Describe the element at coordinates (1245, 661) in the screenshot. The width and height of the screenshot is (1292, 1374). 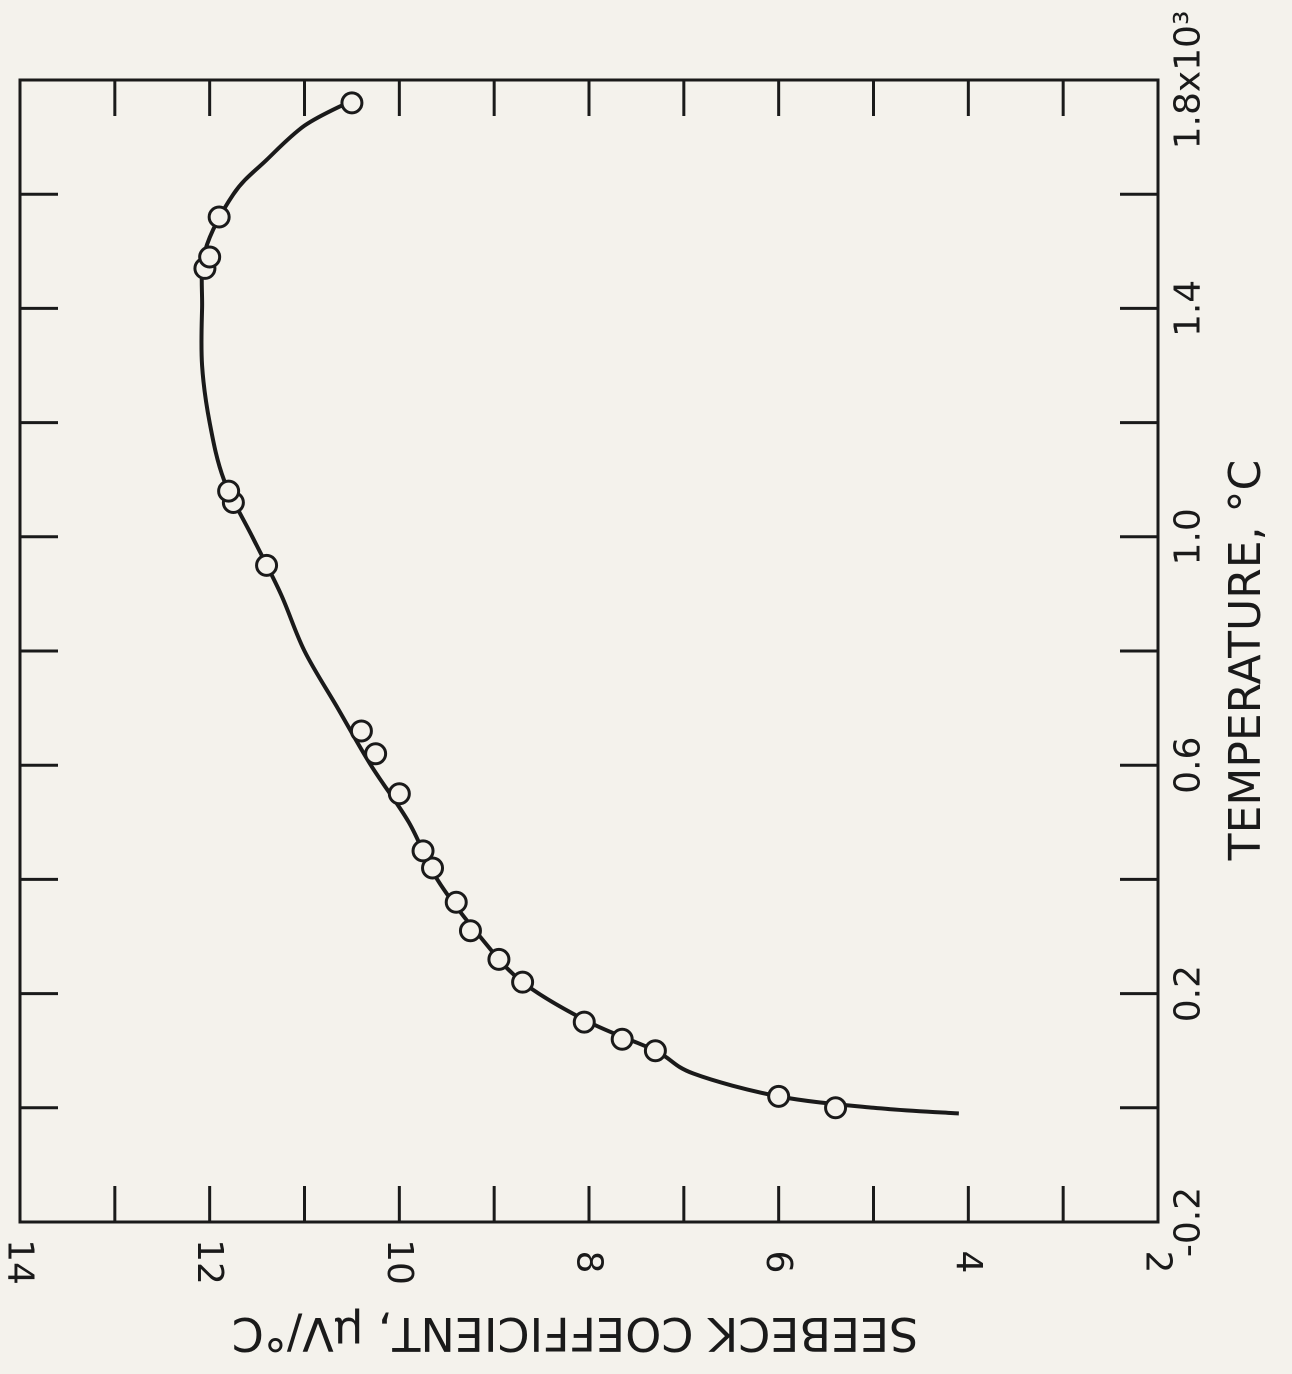
I see `x-axis-label: TEMPERATURE, °C` at that location.